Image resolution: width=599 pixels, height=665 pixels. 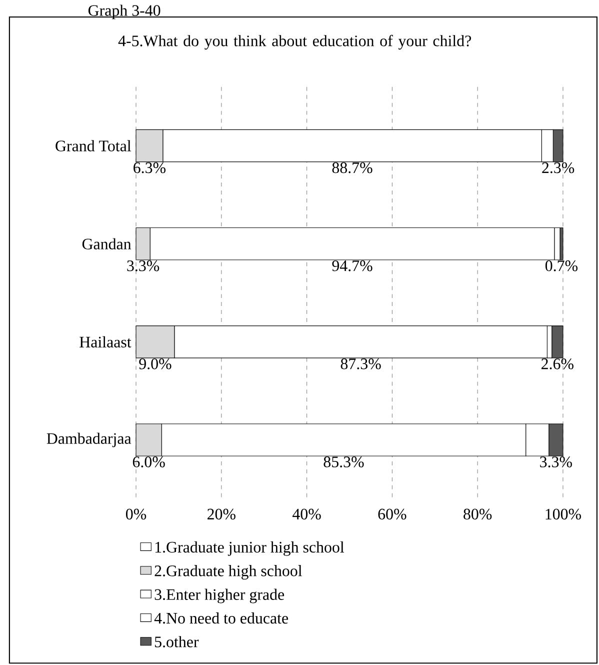 What do you see at coordinates (219, 596) in the screenshot?
I see `legend-label: 3.Enter higher grade` at bounding box center [219, 596].